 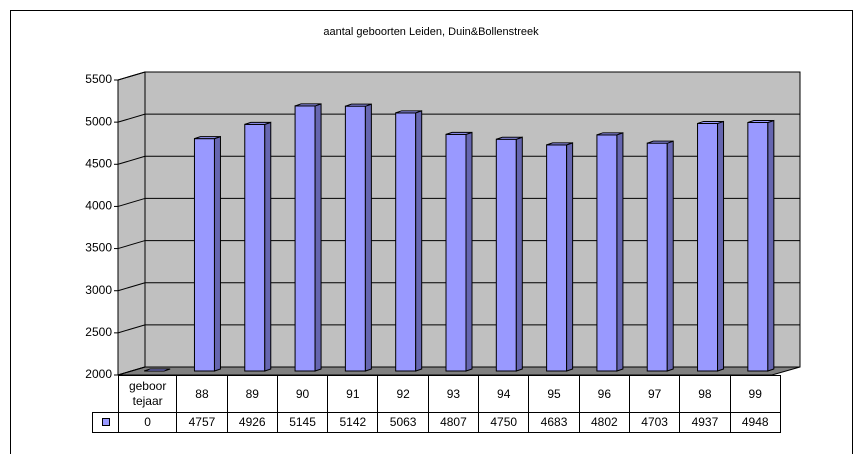 What do you see at coordinates (98, 290) in the screenshot?
I see `y-tick-label: 3000` at bounding box center [98, 290].